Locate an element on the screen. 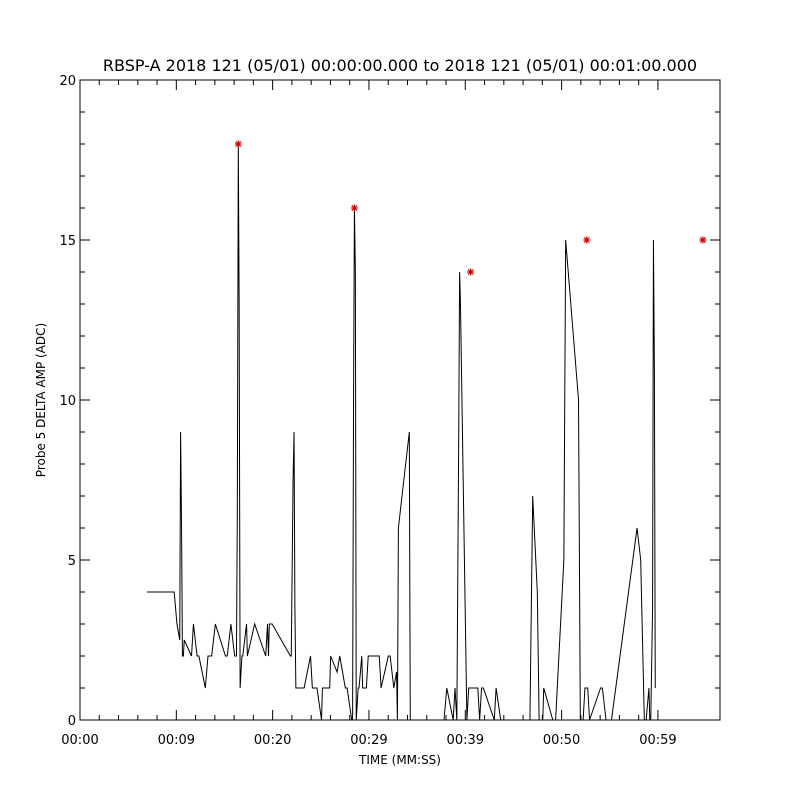  x-tick-label: 00:59 is located at coordinates (657, 740).